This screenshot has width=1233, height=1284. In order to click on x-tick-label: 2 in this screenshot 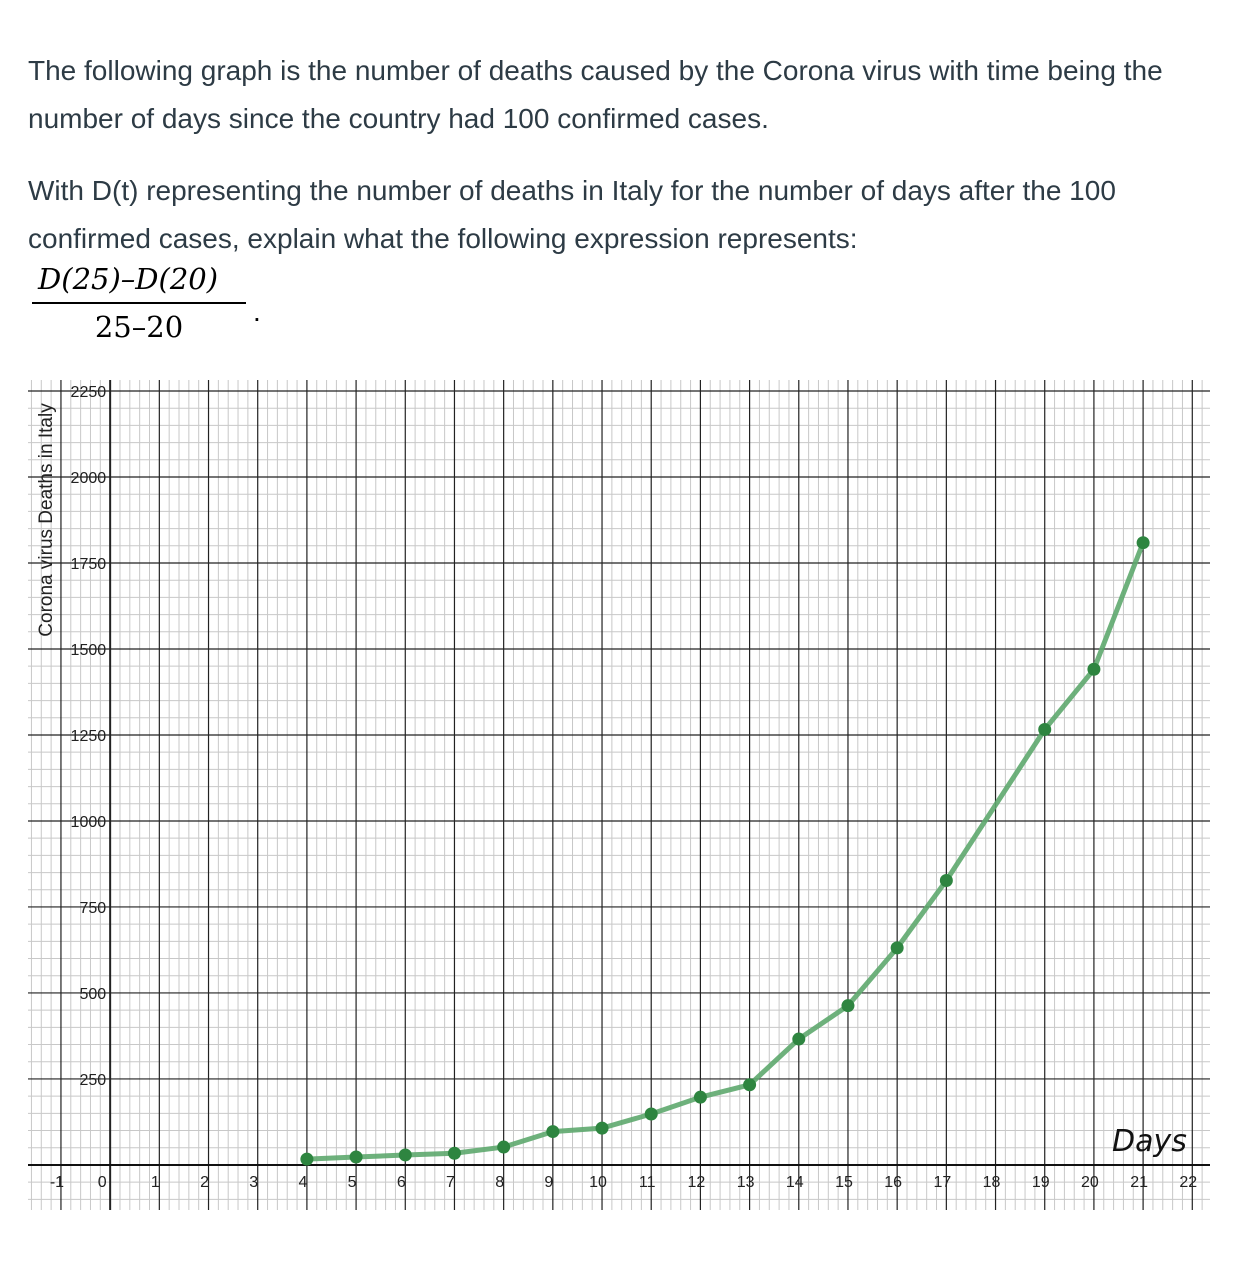, I will do `click(204, 1182)`.